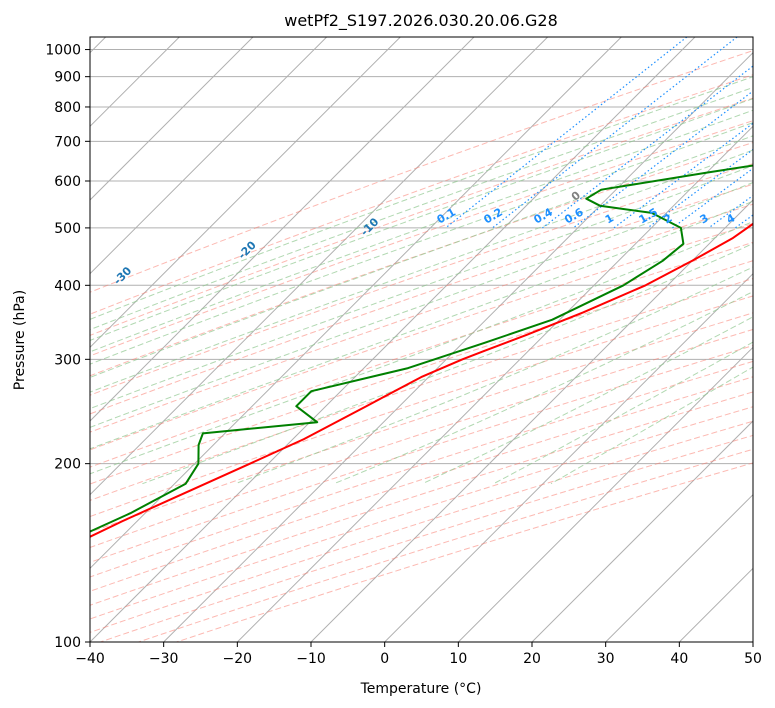  What do you see at coordinates (67, 78) in the screenshot?
I see `y-tick-label: 900` at bounding box center [67, 78].